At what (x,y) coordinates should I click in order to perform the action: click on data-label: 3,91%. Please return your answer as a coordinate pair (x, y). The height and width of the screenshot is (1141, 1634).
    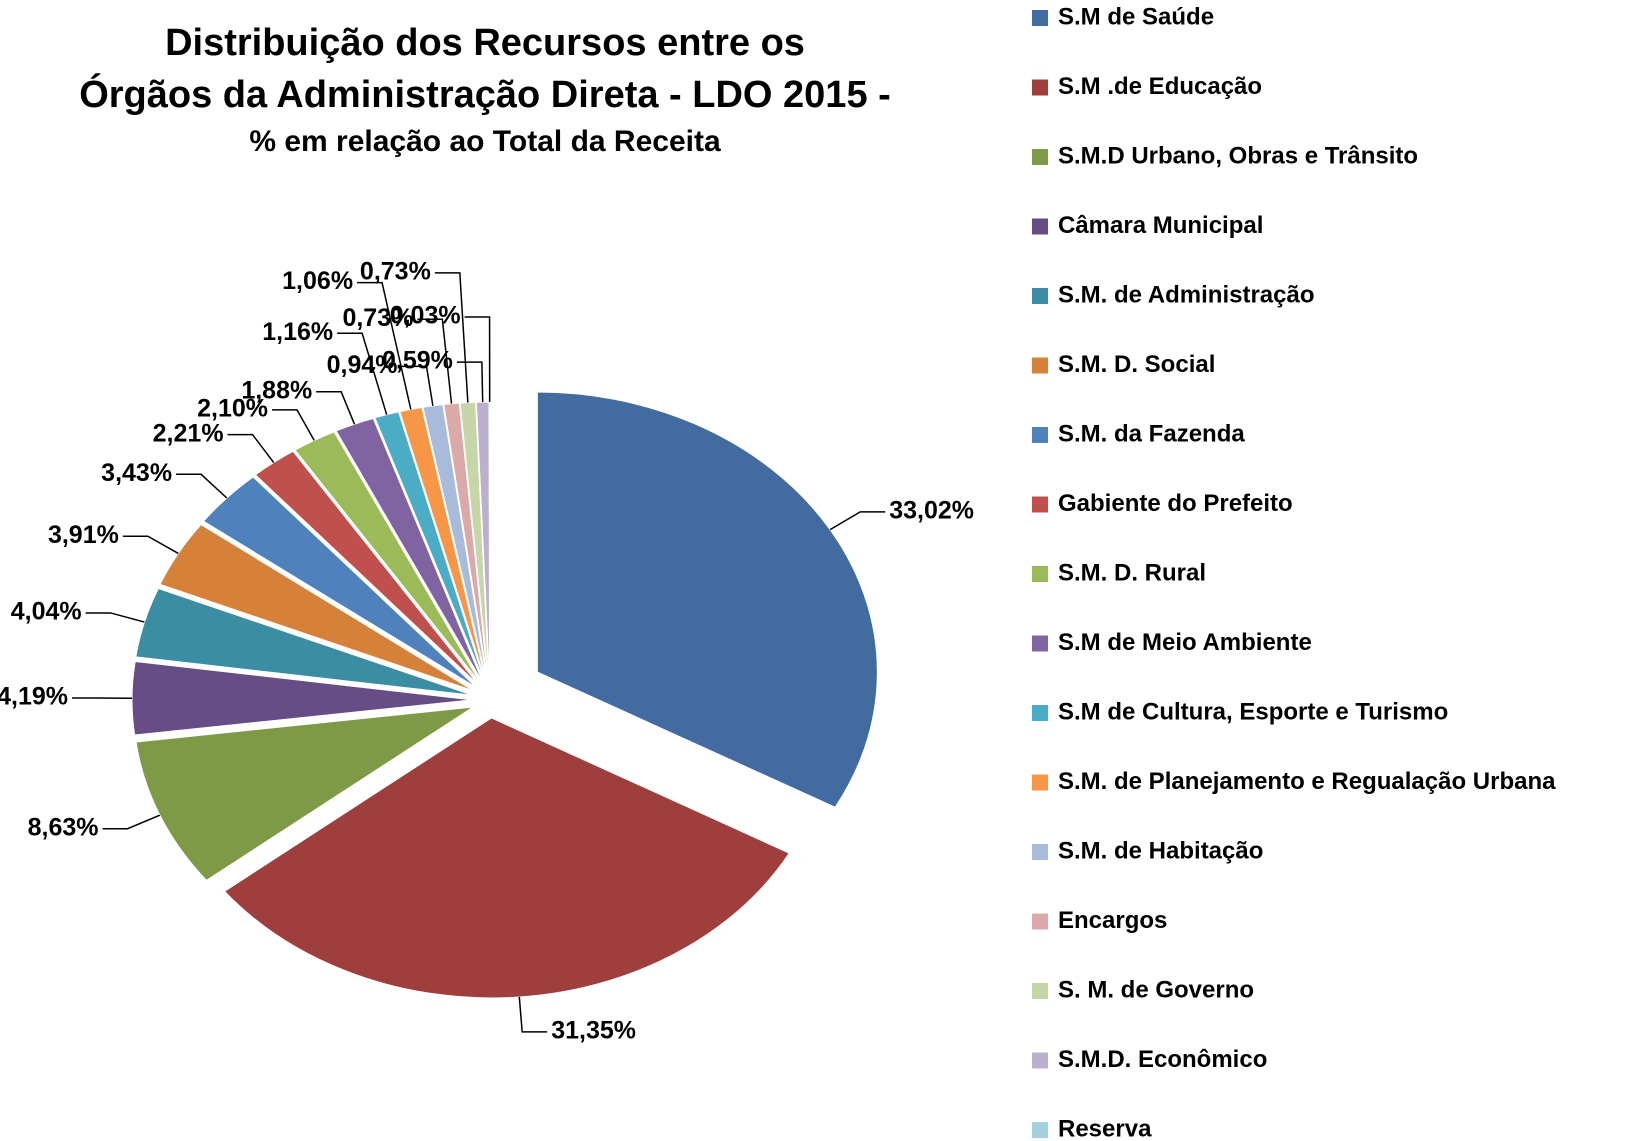
    Looking at the image, I should click on (83, 535).